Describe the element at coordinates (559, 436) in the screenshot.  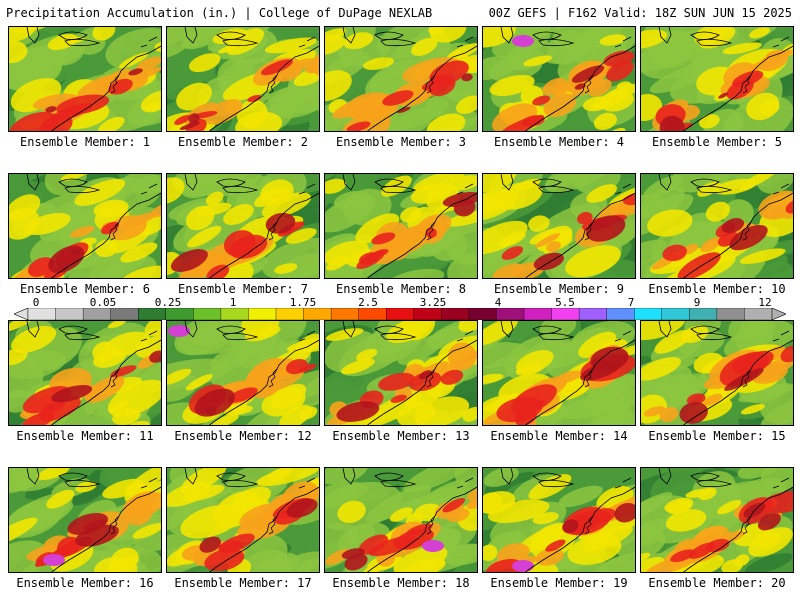
I see `ensemble-member-label: Ensemble Member: 14` at that location.